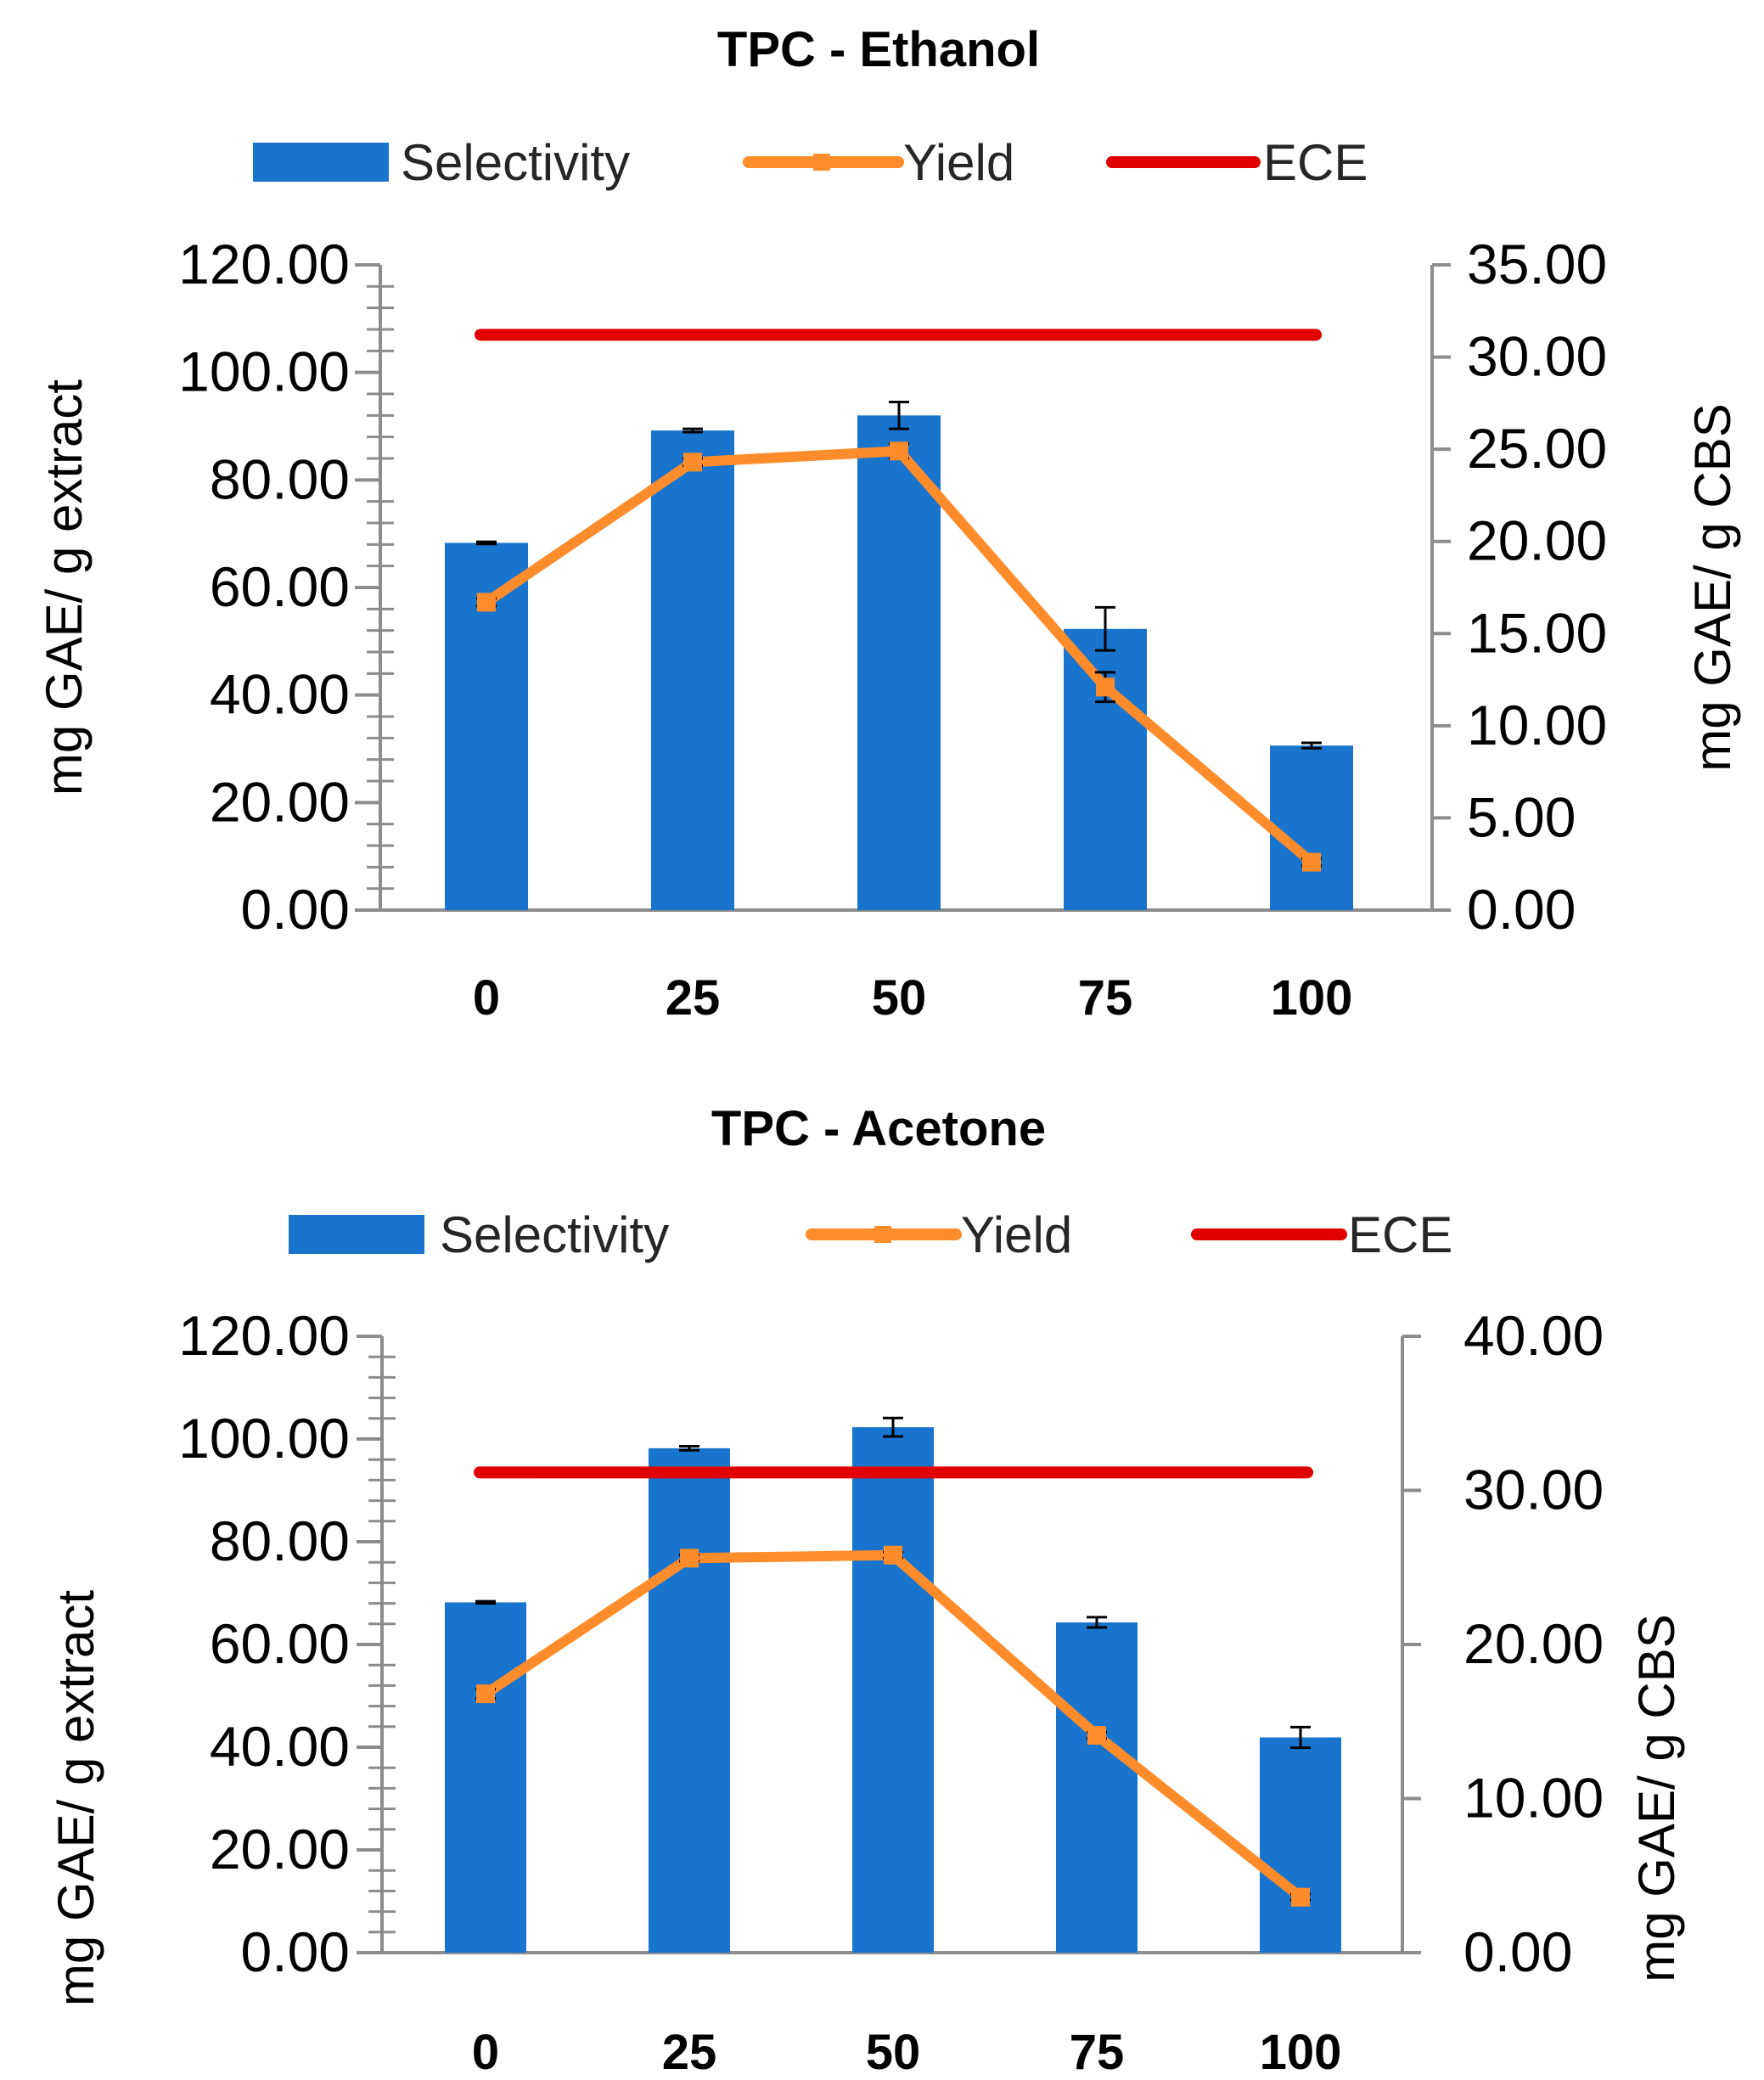 This screenshot has height=2080, width=1764. What do you see at coordinates (1521, 816) in the screenshot?
I see `y-tick-label-right: 5.00` at bounding box center [1521, 816].